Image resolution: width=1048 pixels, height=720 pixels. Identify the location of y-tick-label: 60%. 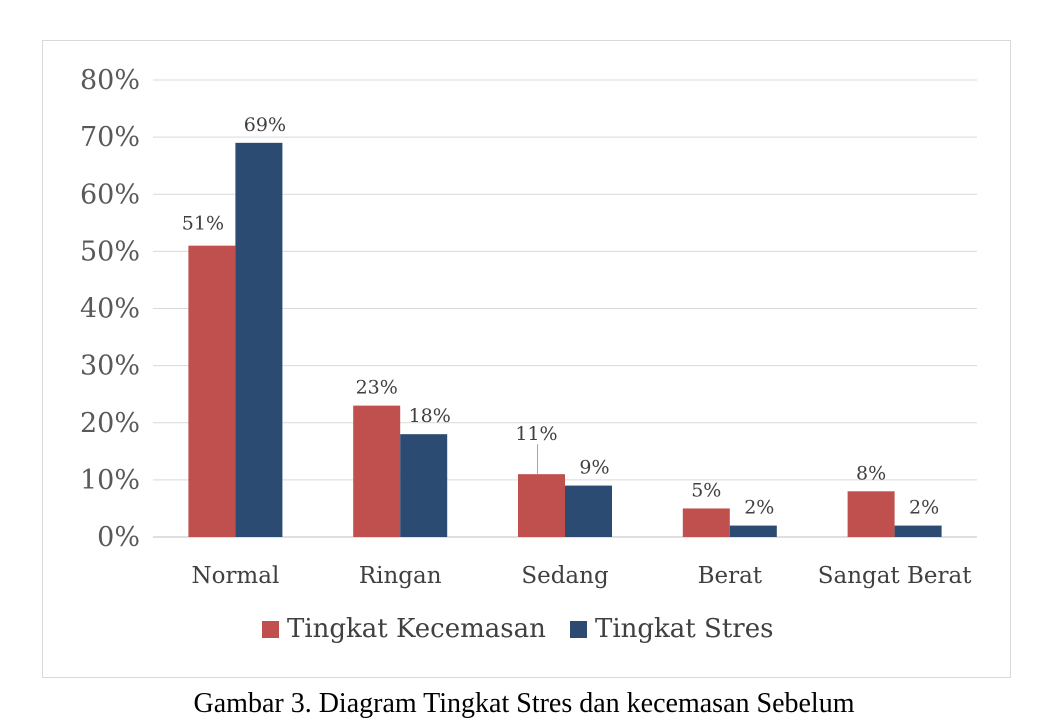
(110, 194).